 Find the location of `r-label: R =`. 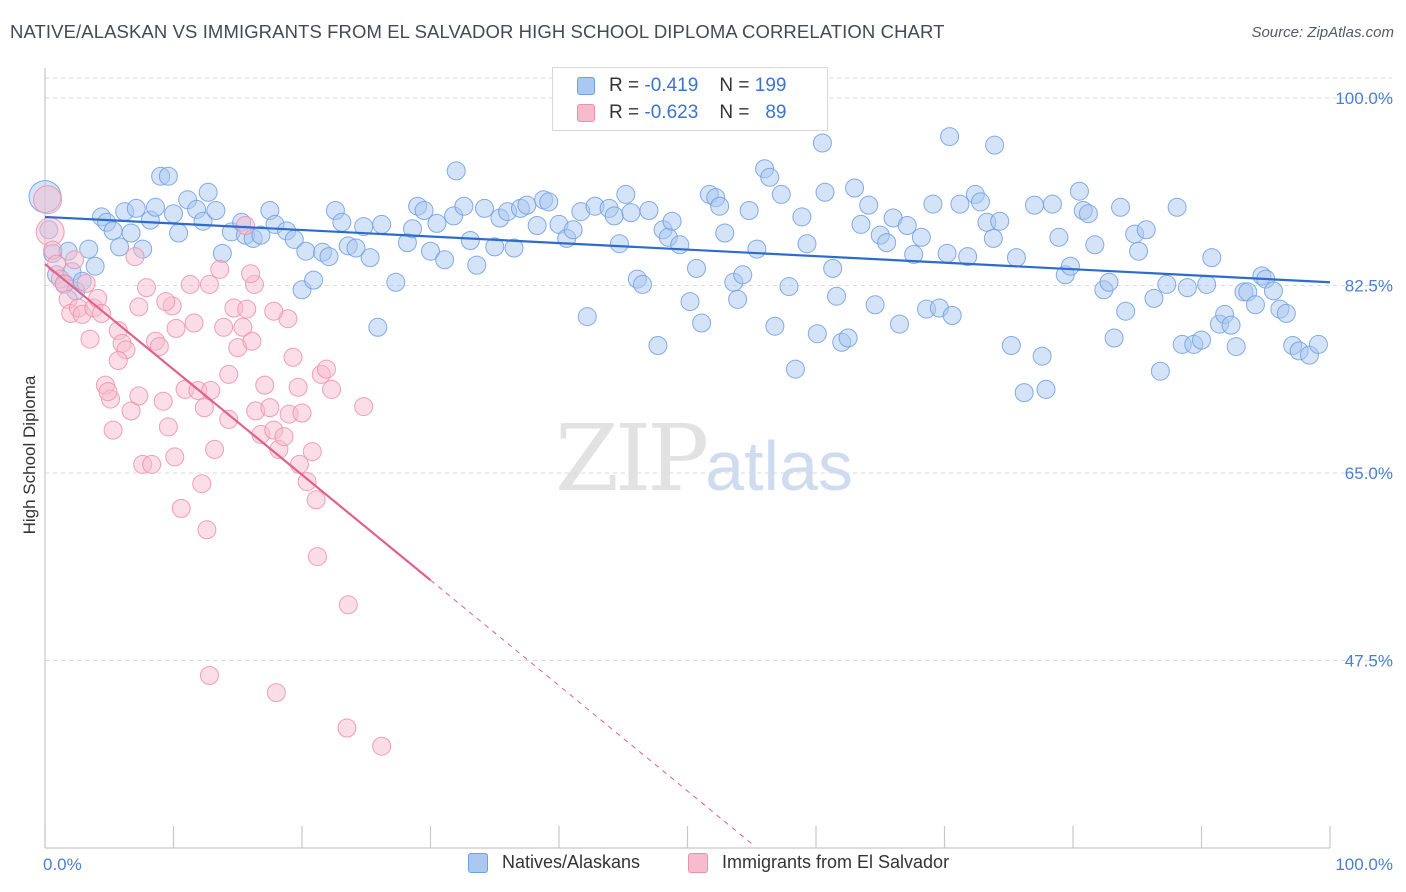

r-label: R = is located at coordinates (624, 112).